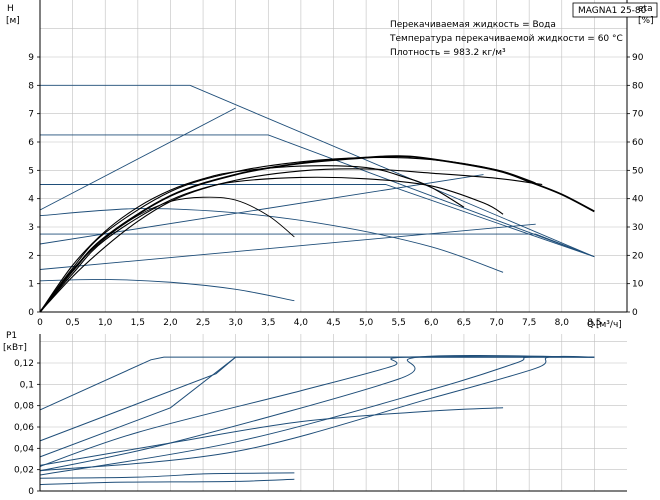 The width and height of the screenshot is (660, 500). I want to click on y-axis-label-p1: P1, so click(11, 336).